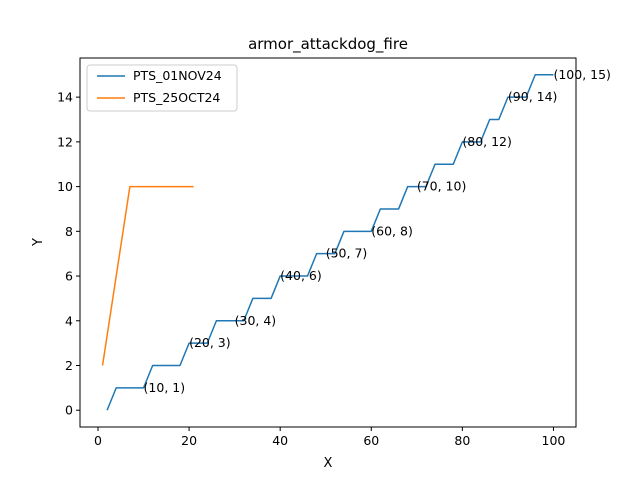 This screenshot has width=640, height=480. Describe the element at coordinates (328, 44) in the screenshot. I see `chart-title: armor_attackdog_fire` at that location.